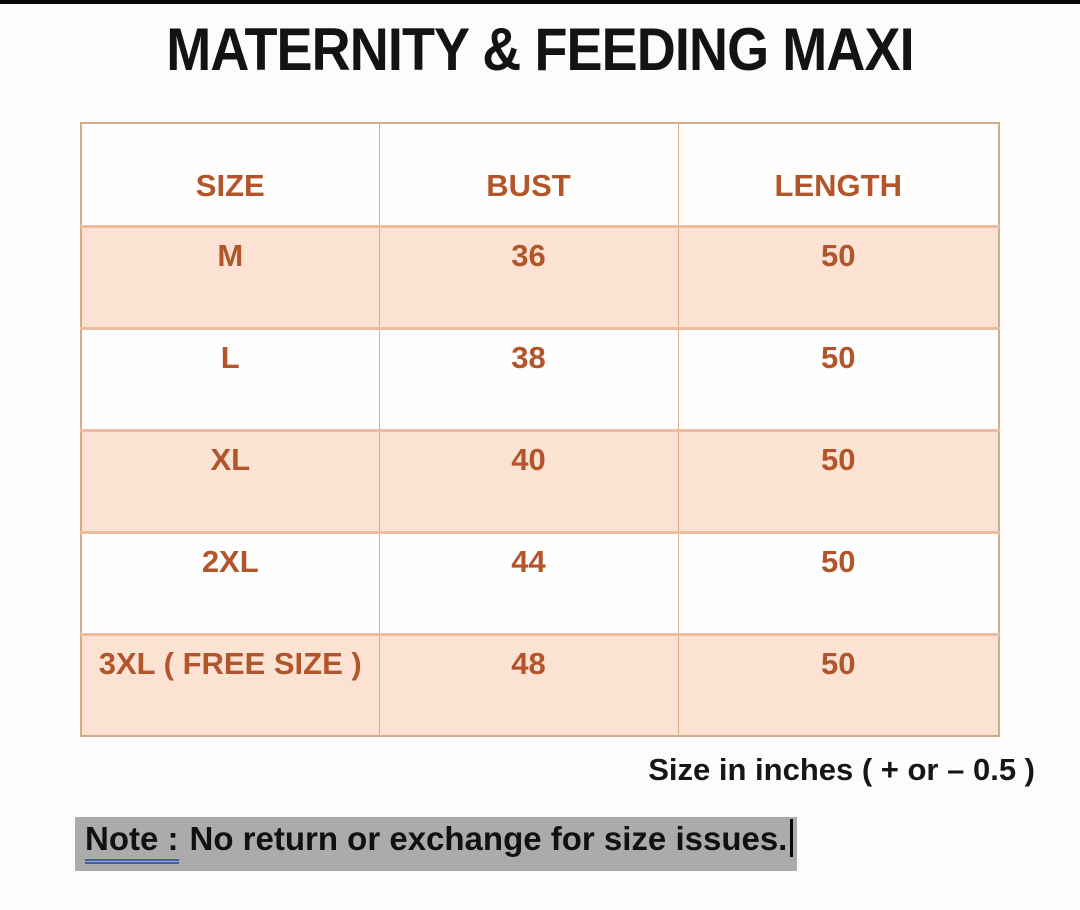 The width and height of the screenshot is (1080, 910). What do you see at coordinates (528, 276) in the screenshot?
I see `cell-bust: 36` at bounding box center [528, 276].